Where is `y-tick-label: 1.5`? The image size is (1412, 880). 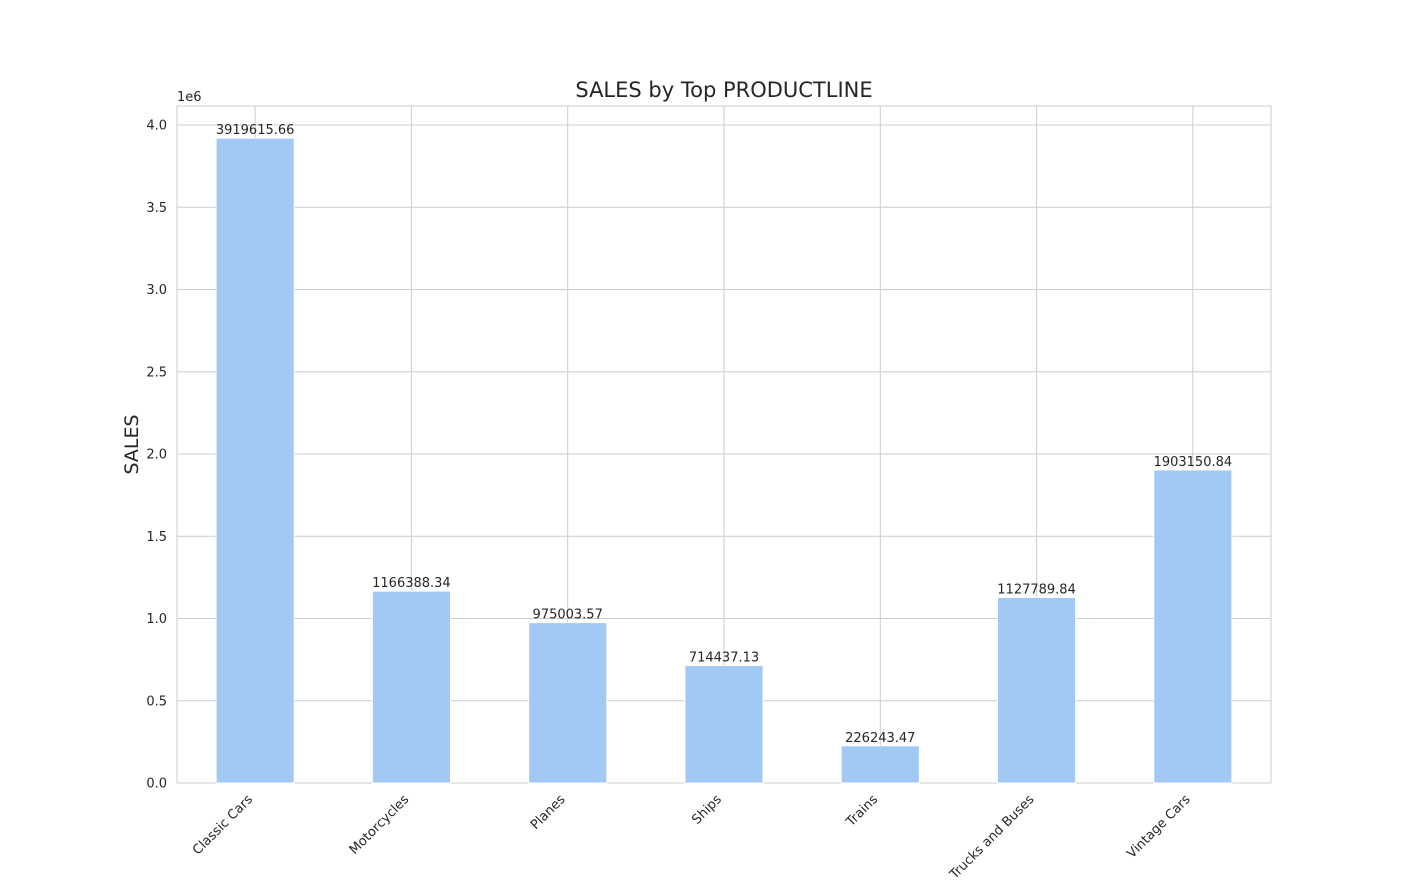 y-tick-label: 1.5 is located at coordinates (156, 537).